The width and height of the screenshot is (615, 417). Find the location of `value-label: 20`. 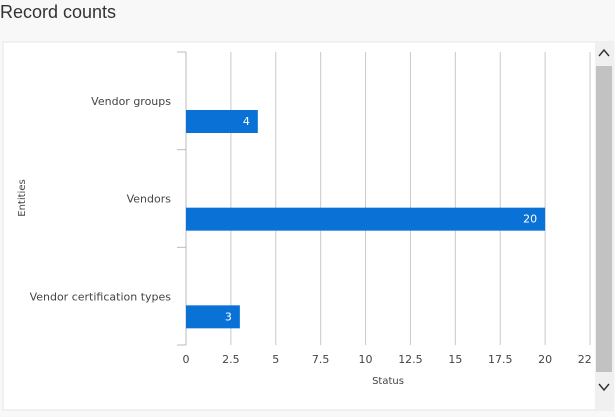

value-label: 20 is located at coordinates (530, 219).